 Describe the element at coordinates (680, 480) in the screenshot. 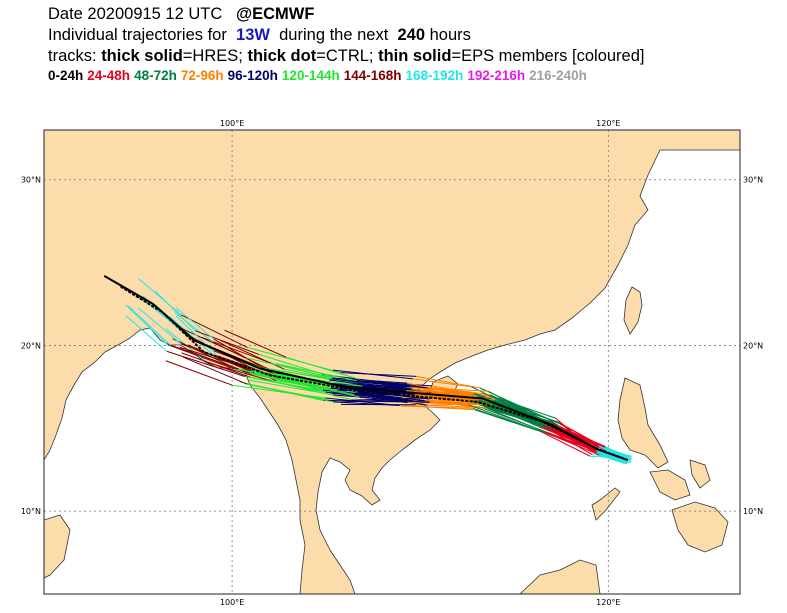

I see `land-visayas` at that location.